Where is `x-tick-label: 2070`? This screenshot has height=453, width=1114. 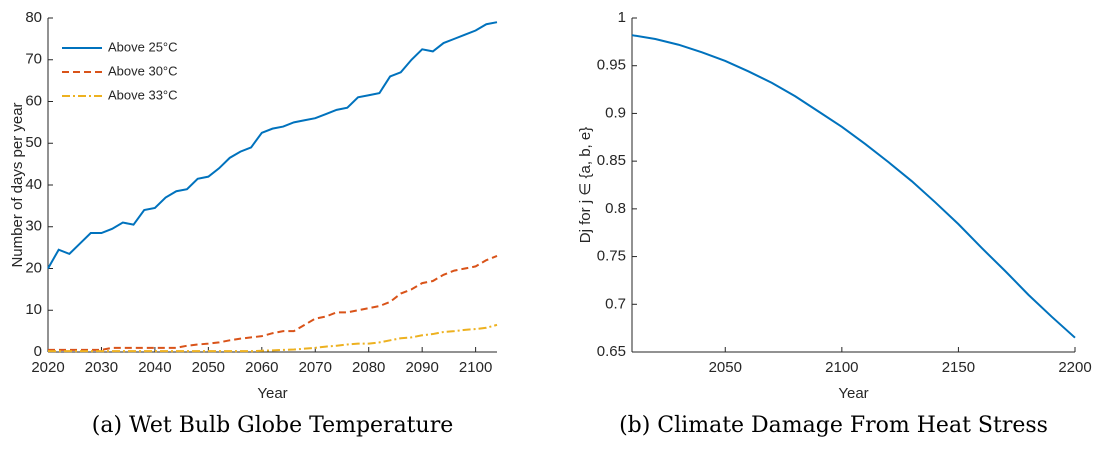 x-tick-label: 2070 is located at coordinates (315, 367).